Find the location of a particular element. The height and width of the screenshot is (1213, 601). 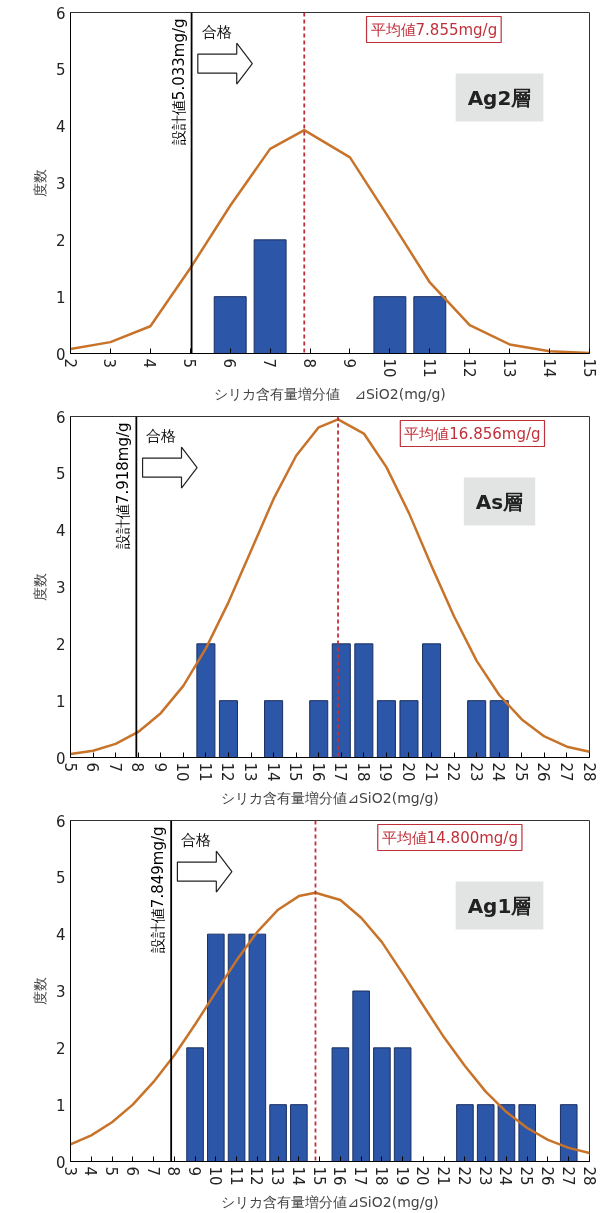

annotation: Ag2層 is located at coordinates (499, 97).